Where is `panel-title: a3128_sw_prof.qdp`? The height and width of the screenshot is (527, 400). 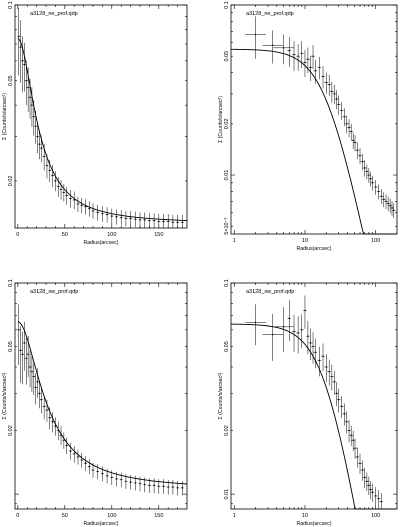 panel-title: a3128_sw_prof.qdp is located at coordinates (54, 292).